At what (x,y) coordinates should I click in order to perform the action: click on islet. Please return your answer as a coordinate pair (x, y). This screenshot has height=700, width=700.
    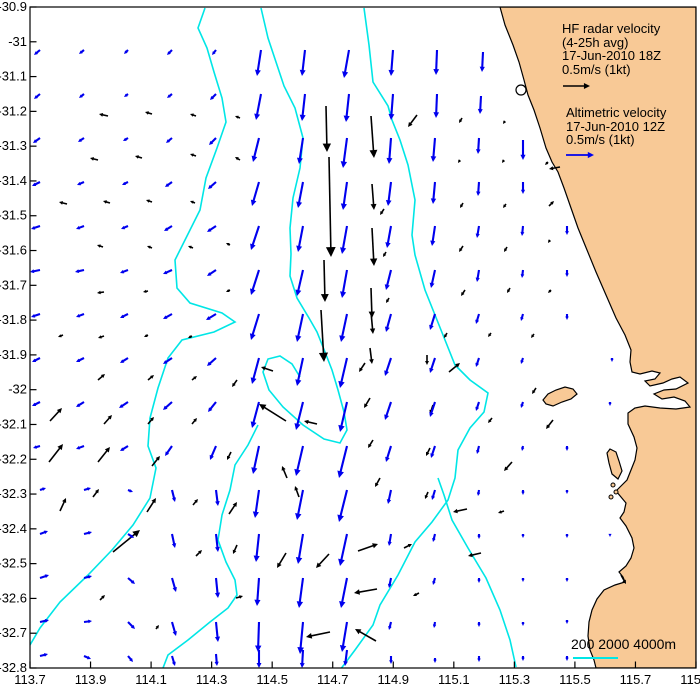
    Looking at the image, I should click on (611, 497).